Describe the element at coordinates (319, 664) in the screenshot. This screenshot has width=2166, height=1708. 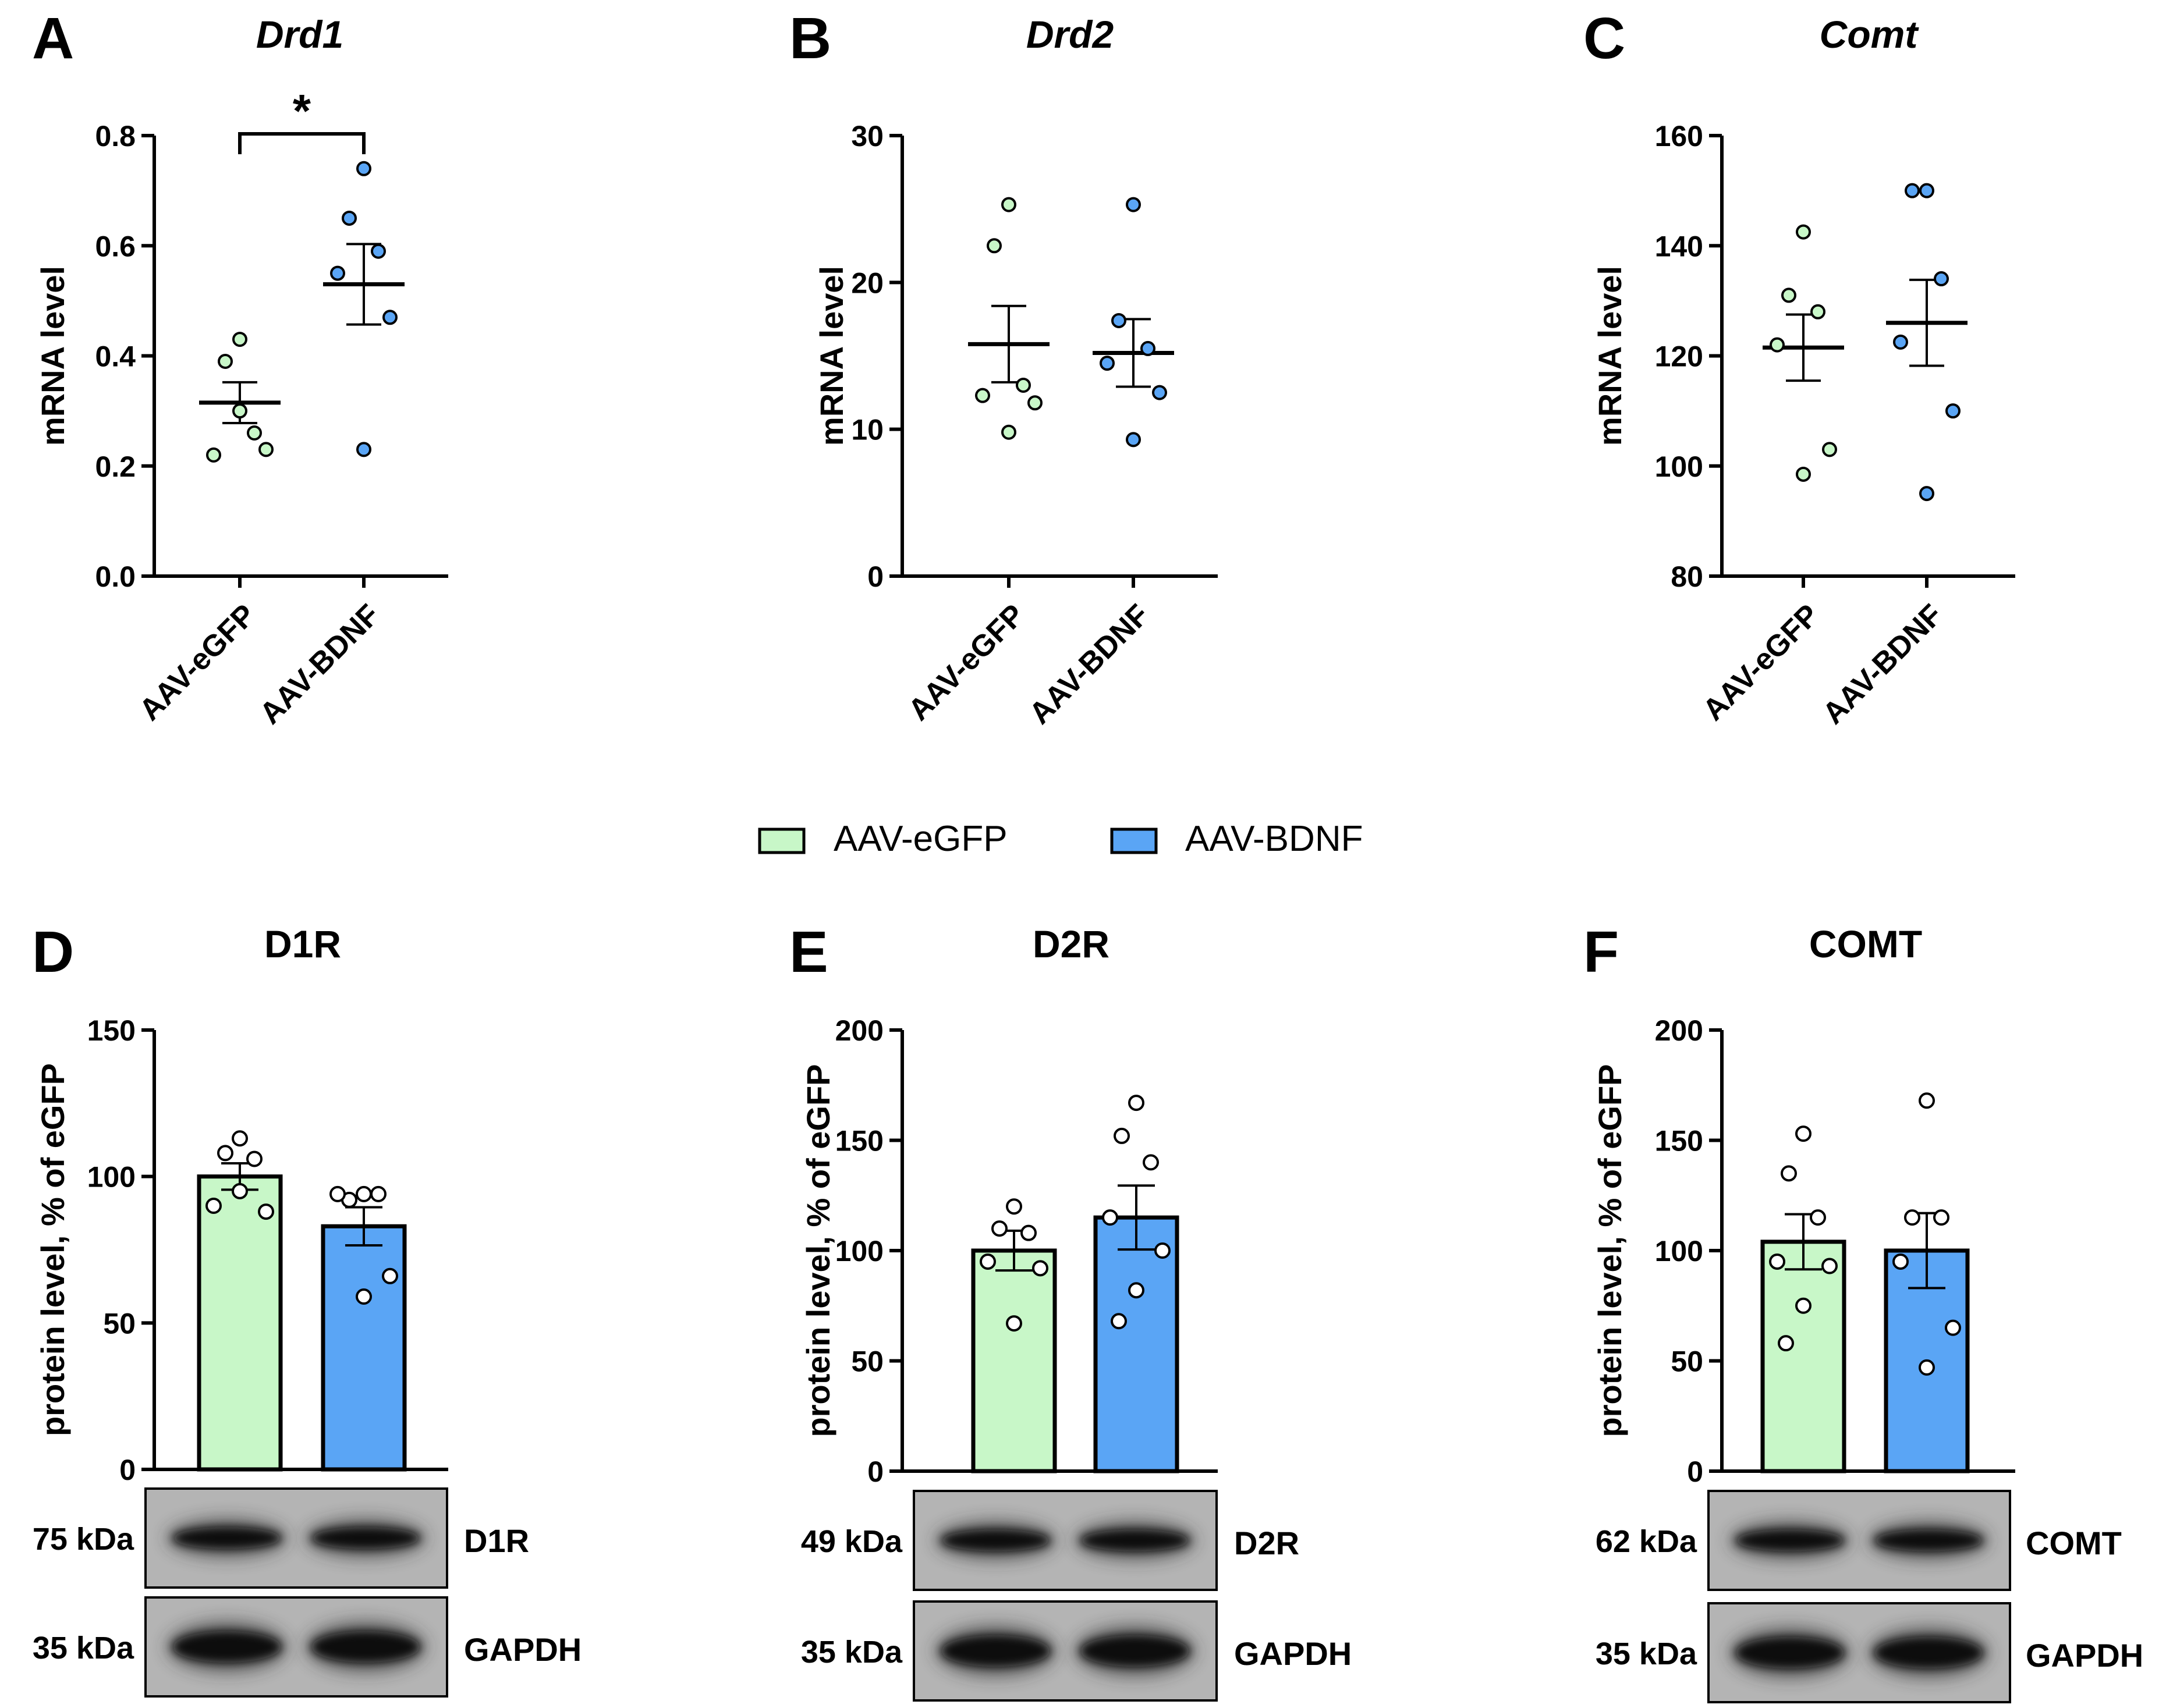
I see `x-tick-label: AAV-BDNF` at that location.